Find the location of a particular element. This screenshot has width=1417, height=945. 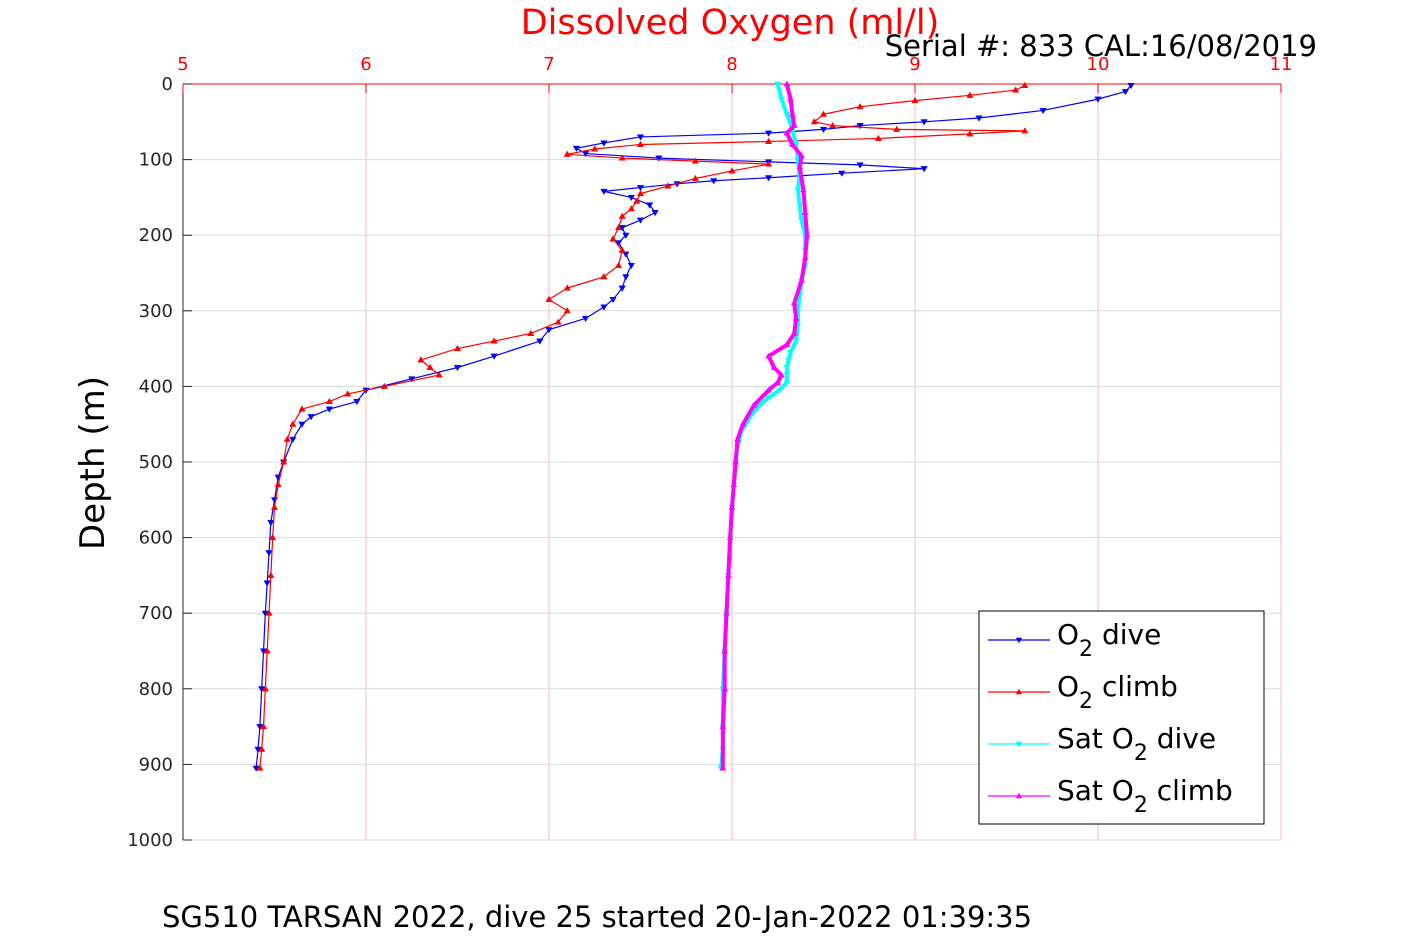

x-tick-label: 10 is located at coordinates (1098, 64).